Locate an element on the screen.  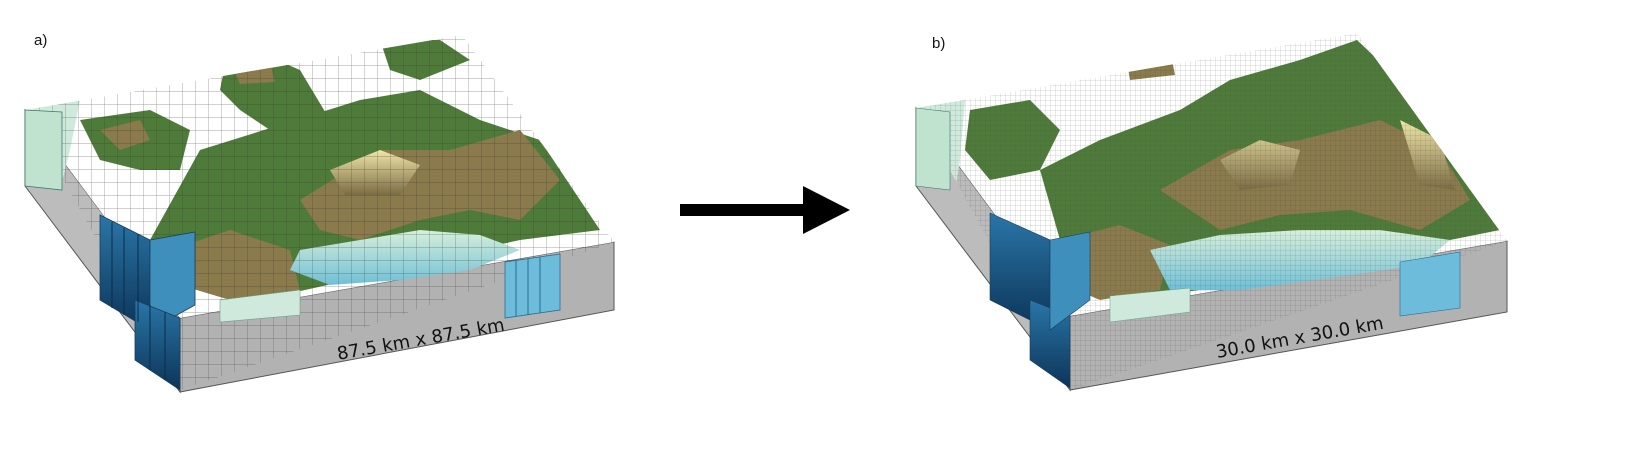
panel-a-label: a) is located at coordinates (41, 40).